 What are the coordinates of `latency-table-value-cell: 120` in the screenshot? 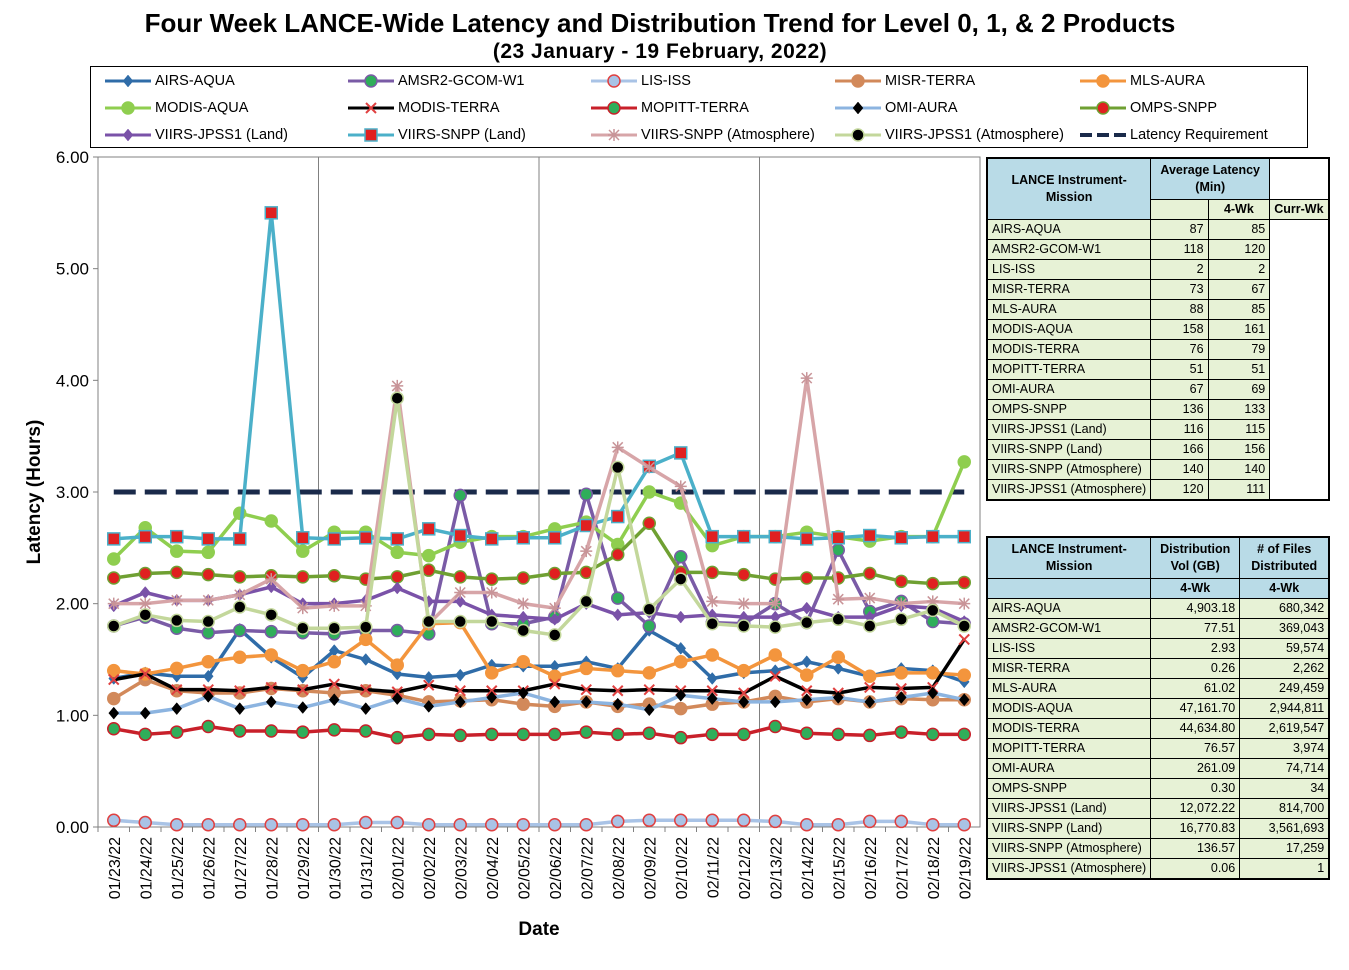 It's located at (1179, 490).